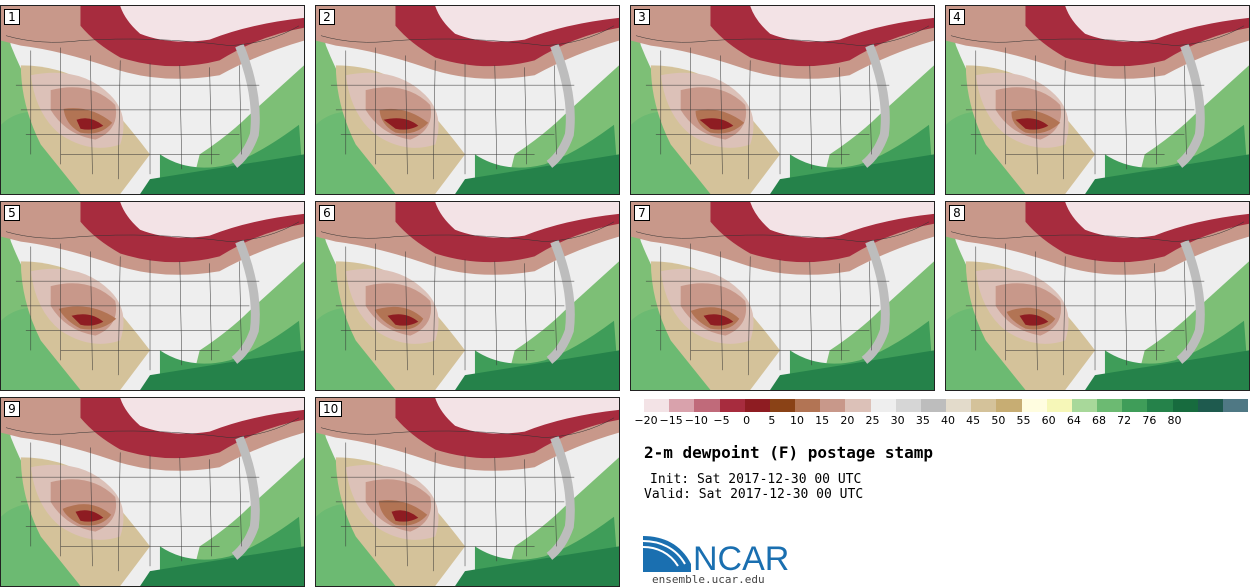  I want to click on map-panel-5: 5, so click(152, 296).